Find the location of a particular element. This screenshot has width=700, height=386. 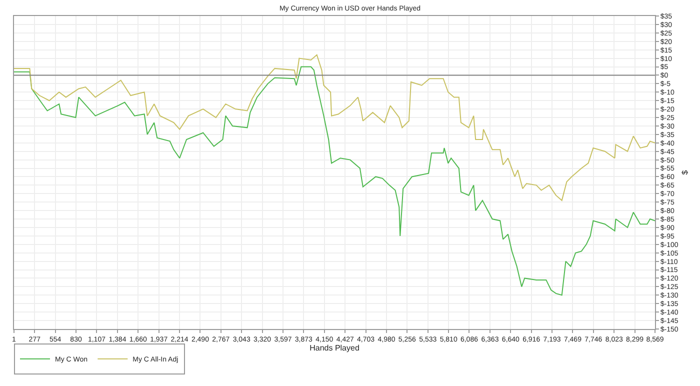

y-axis-title: $ is located at coordinates (685, 172).